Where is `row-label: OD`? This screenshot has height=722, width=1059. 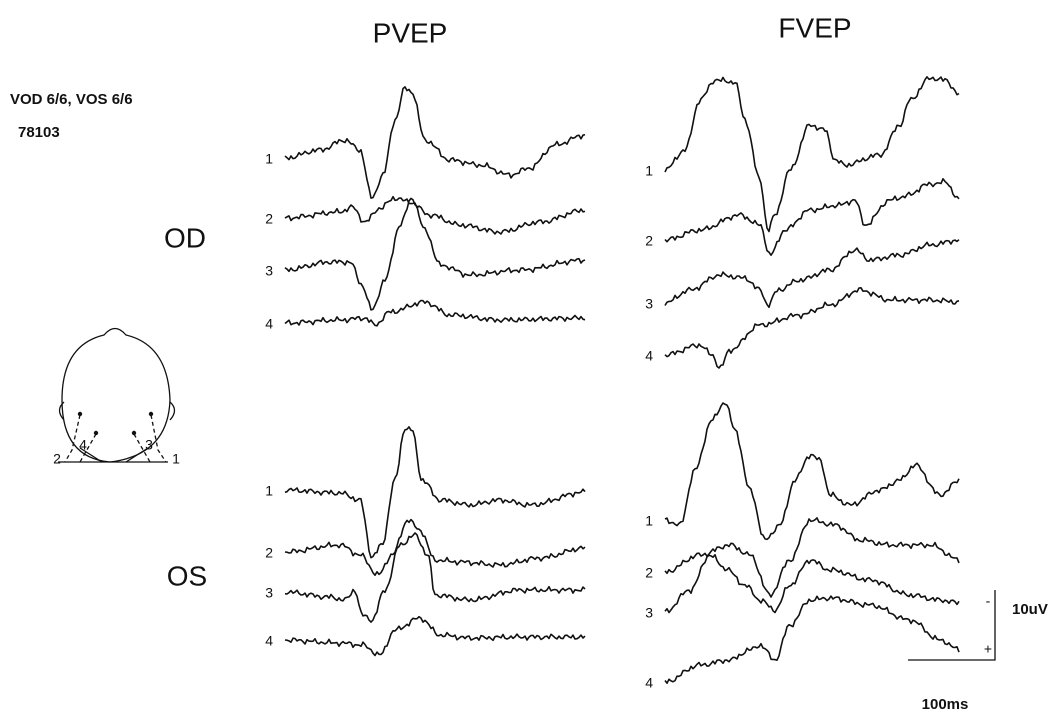 row-label: OD is located at coordinates (185, 237).